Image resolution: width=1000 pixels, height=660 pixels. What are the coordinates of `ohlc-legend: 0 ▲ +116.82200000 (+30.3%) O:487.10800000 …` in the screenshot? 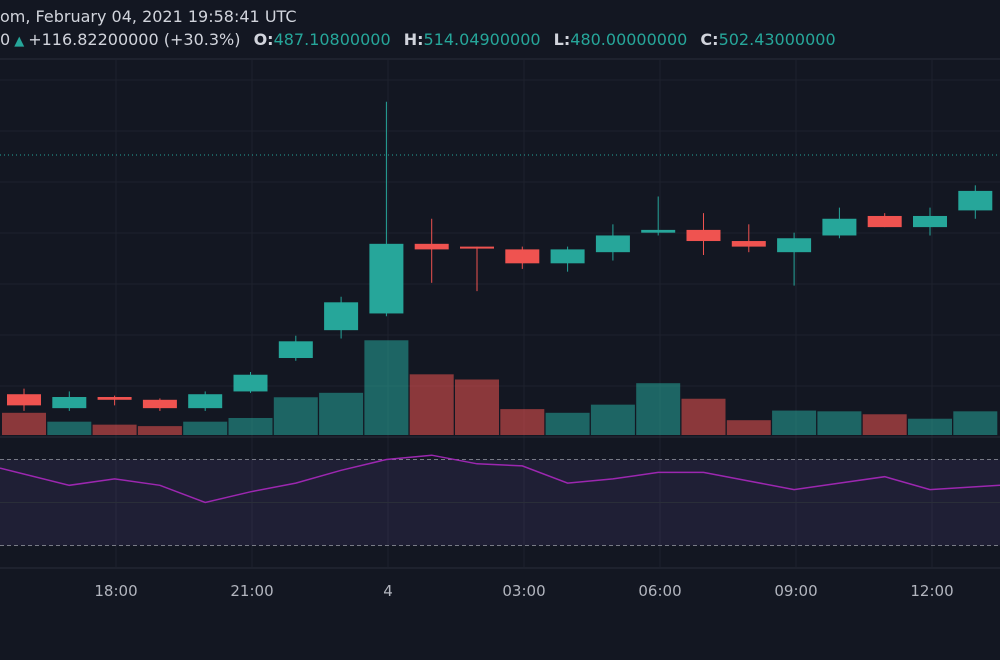 It's located at (418, 39).